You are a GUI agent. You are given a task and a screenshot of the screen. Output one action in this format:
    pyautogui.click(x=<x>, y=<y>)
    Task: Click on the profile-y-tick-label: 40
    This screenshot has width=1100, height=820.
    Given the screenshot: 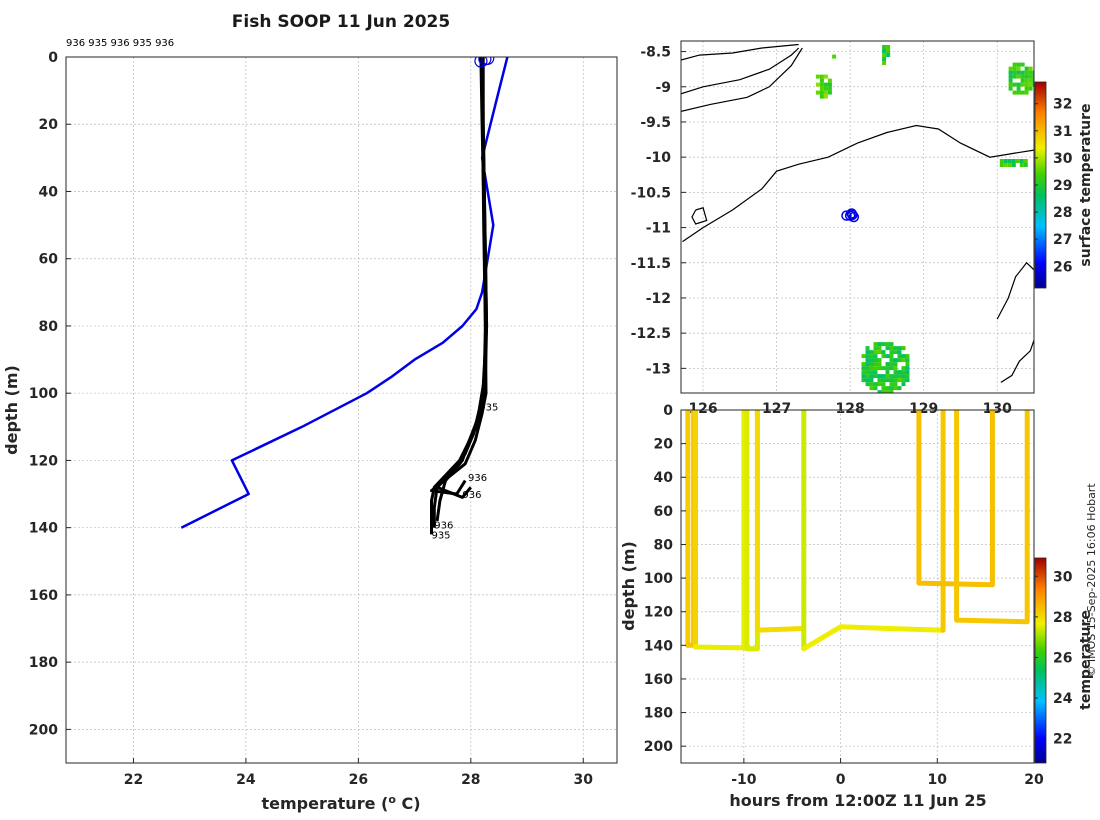 What is the action you would take?
    pyautogui.click(x=49, y=192)
    